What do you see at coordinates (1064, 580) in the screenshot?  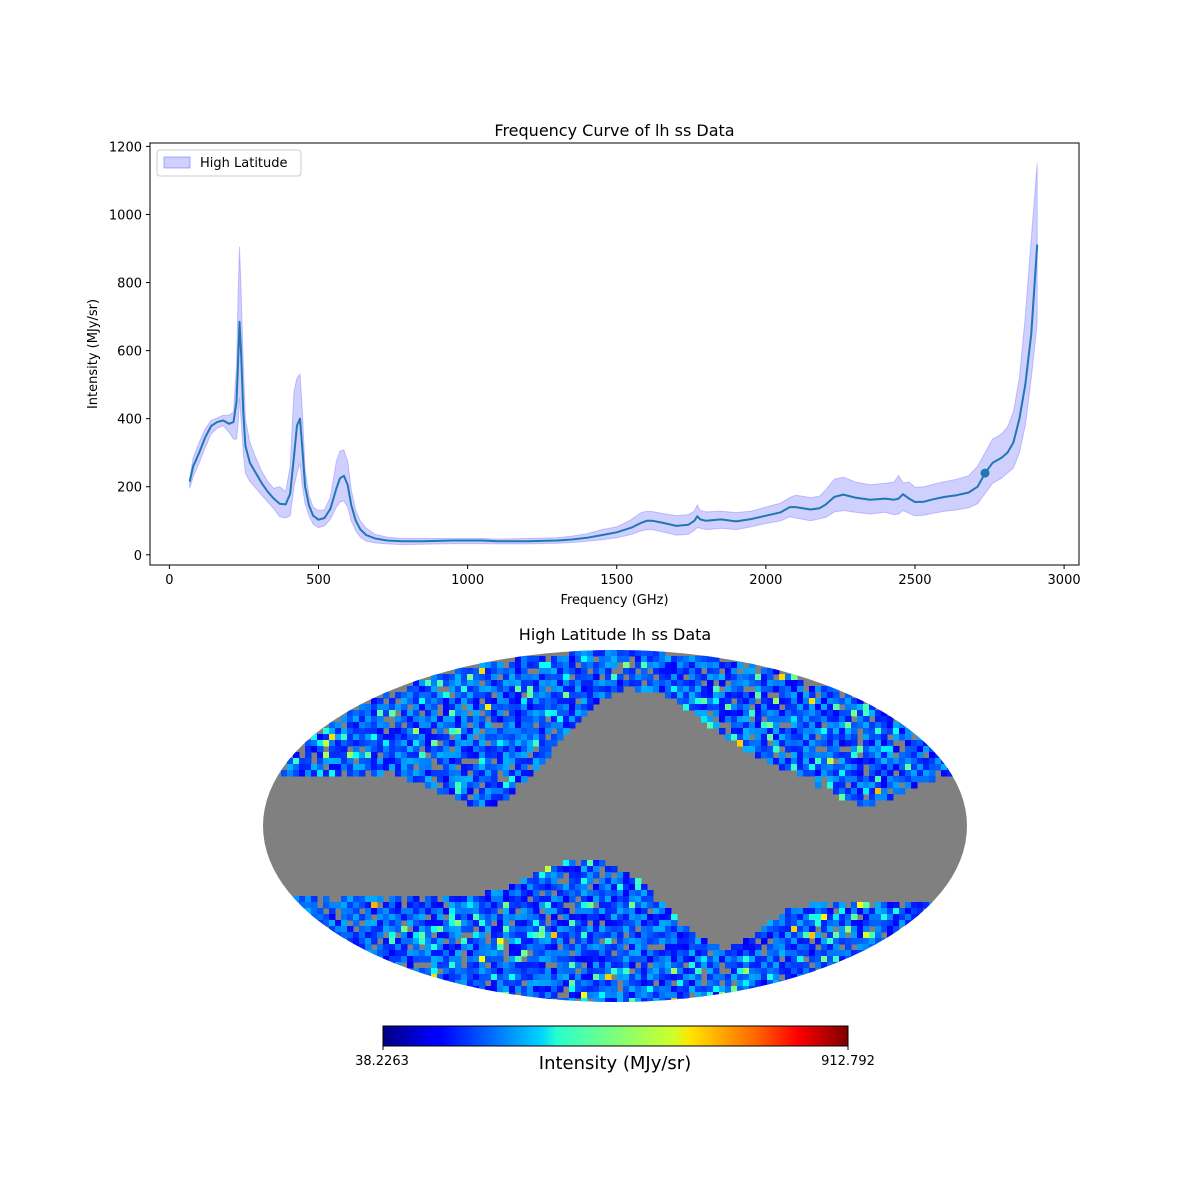 I see `x-tick-label: 3000` at bounding box center [1064, 580].